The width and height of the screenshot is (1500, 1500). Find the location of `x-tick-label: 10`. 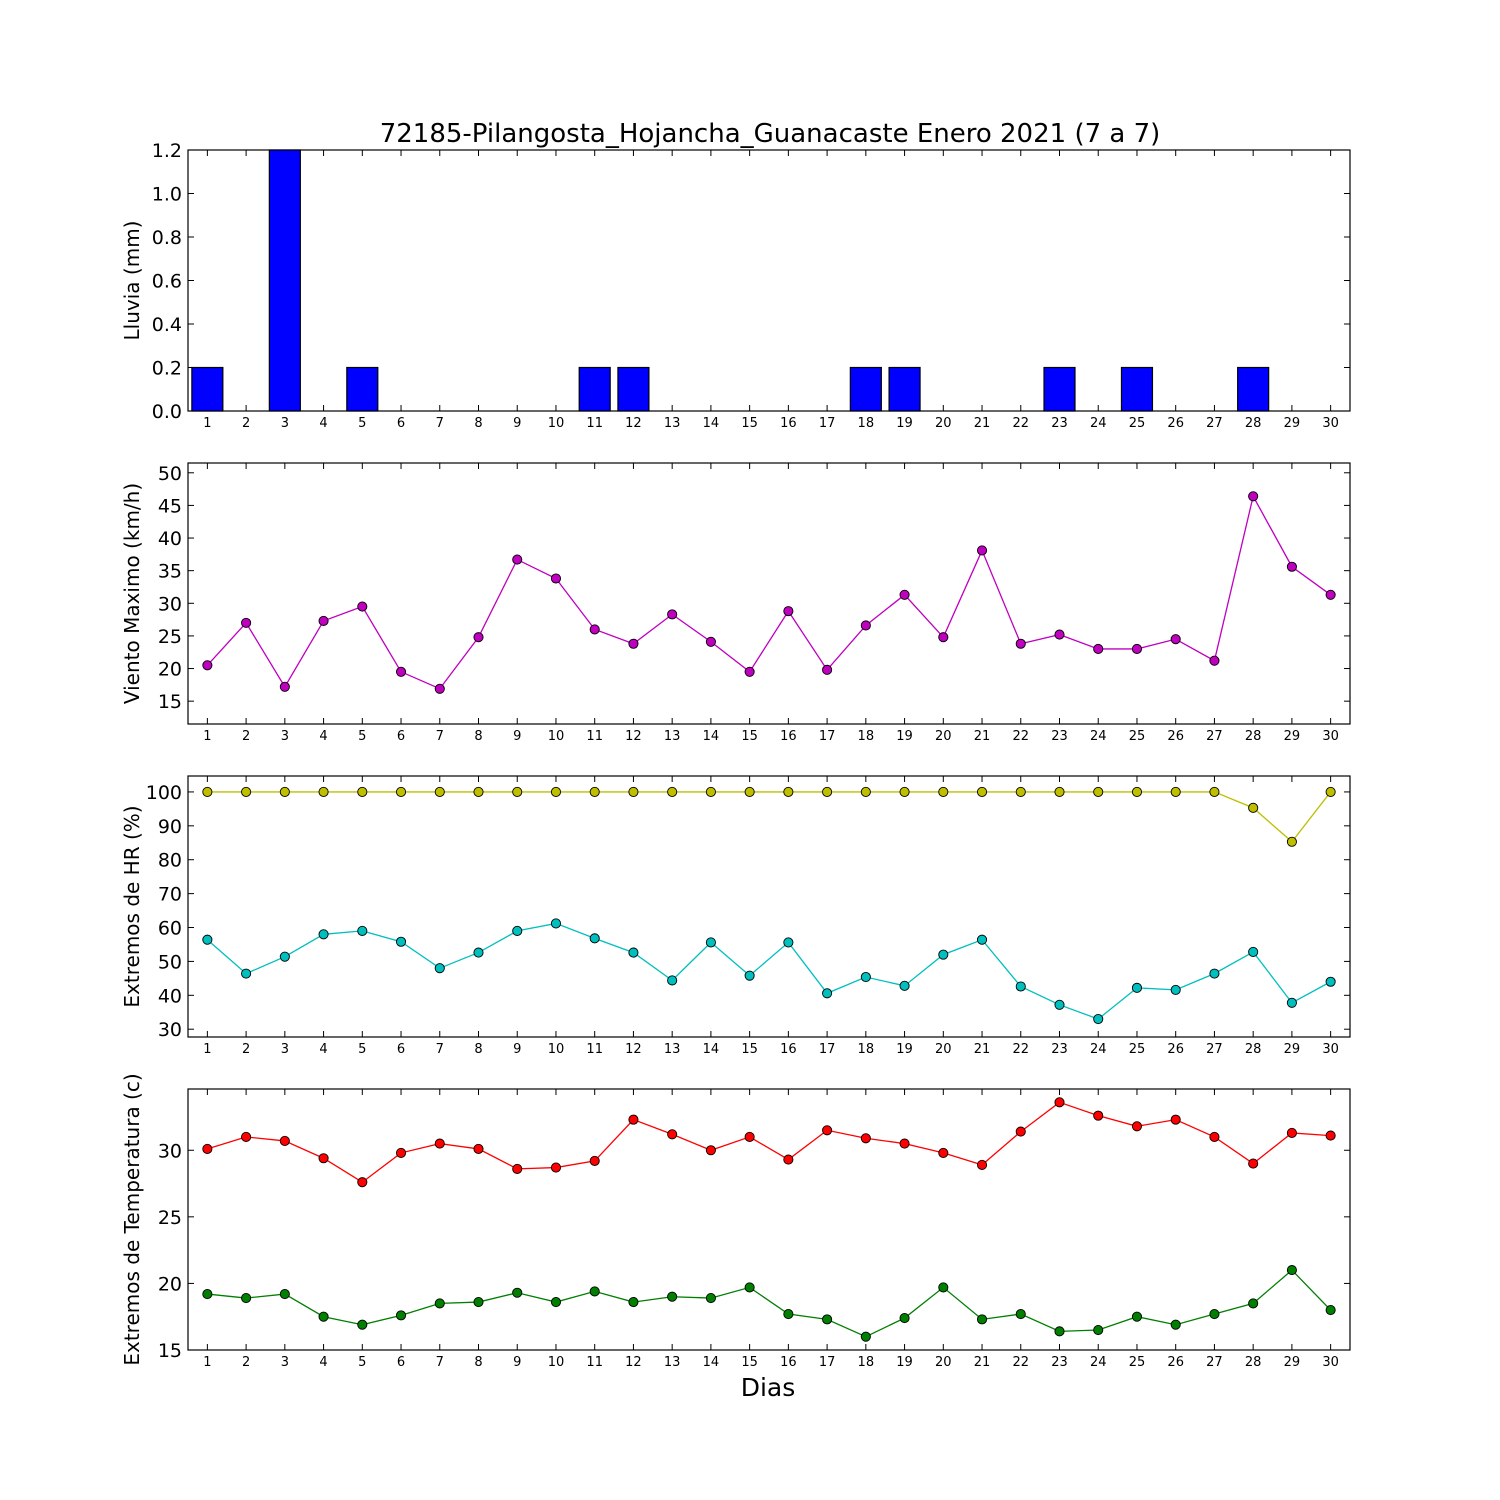

x-tick-label: 10 is located at coordinates (556, 736).